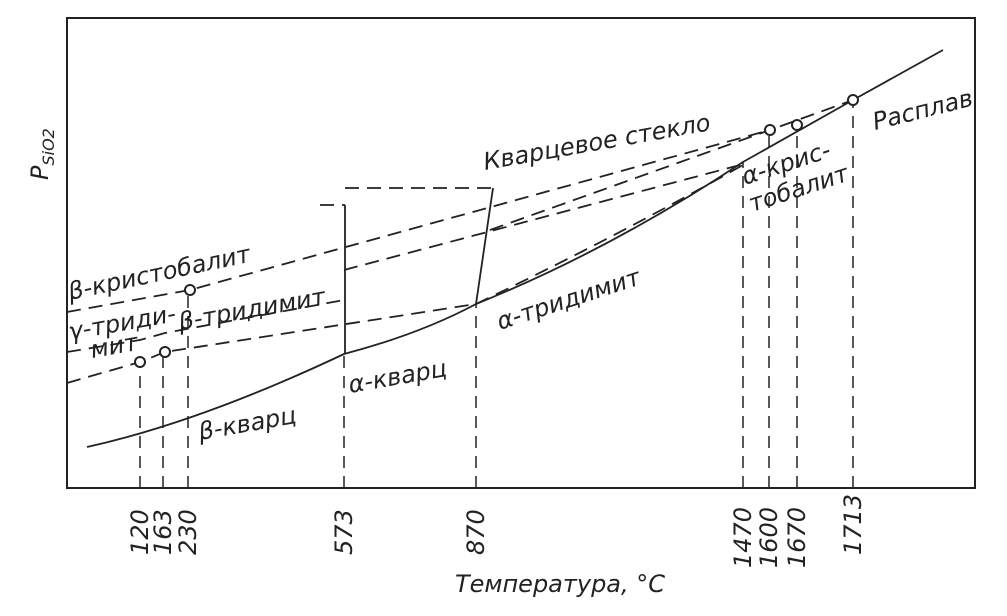 This screenshot has height=616, width=1007. I want to click on x-tick-label: 1470, so click(743, 537).